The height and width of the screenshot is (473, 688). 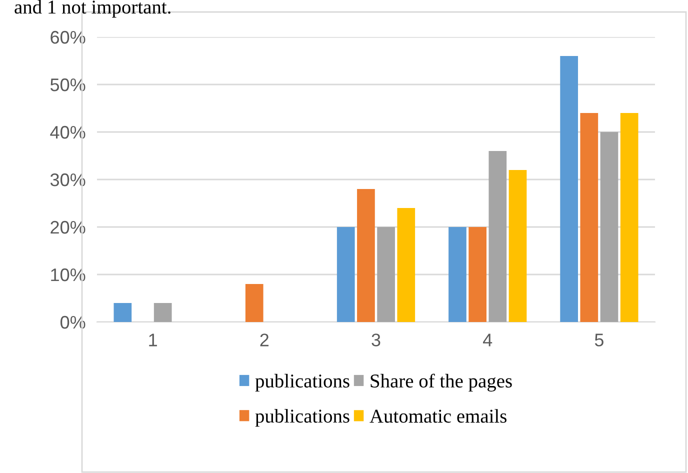 What do you see at coordinates (441, 383) in the screenshot?
I see `legend-label: Share of the pages` at bounding box center [441, 383].